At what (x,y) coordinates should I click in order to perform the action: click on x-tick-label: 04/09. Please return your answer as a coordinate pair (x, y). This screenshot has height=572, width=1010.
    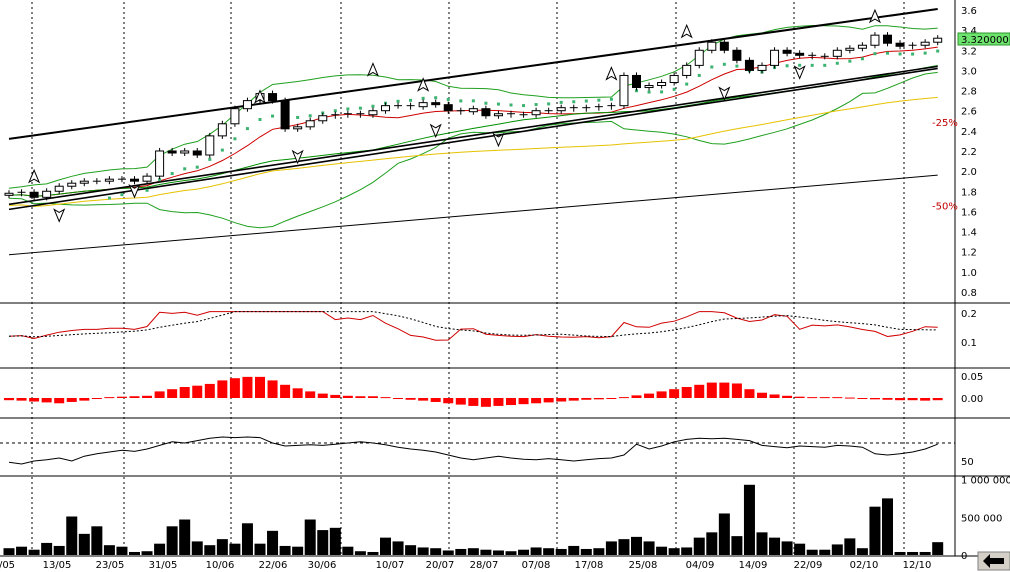
    Looking at the image, I should click on (700, 565).